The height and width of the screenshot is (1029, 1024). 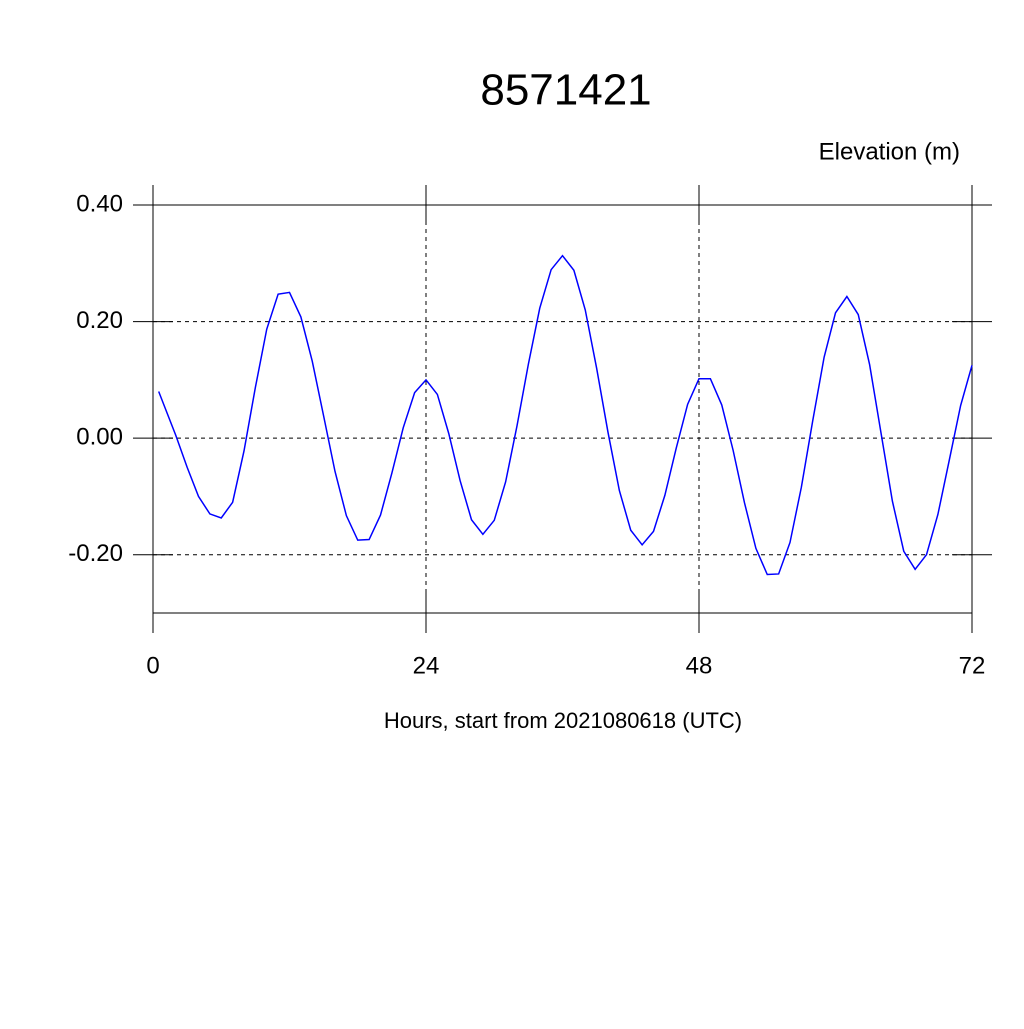 What do you see at coordinates (99, 436) in the screenshot?
I see `y-tick-label: 0.00` at bounding box center [99, 436].